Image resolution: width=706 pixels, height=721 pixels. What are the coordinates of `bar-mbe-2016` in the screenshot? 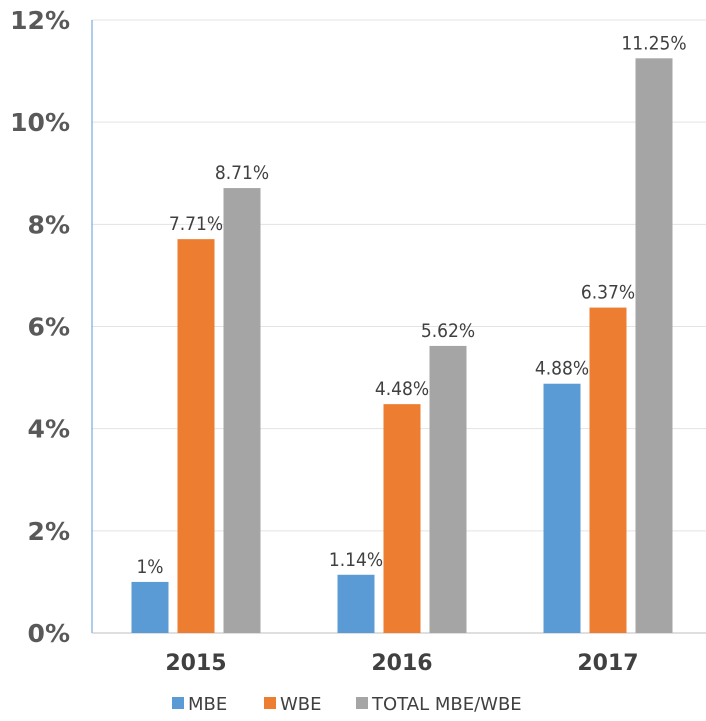 It's located at (356, 603).